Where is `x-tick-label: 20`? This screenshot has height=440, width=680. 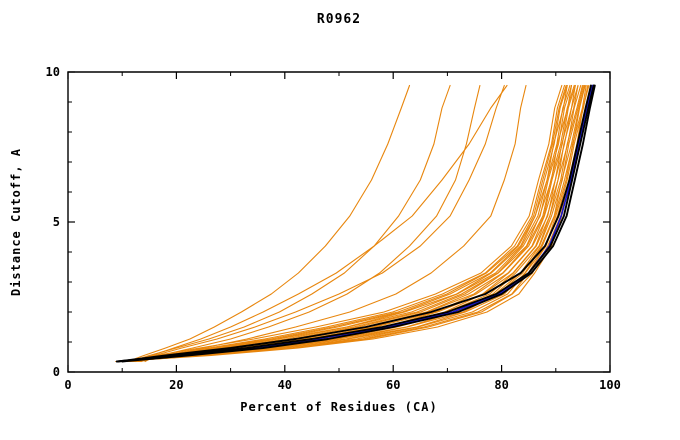
x-tick-label: 20 is located at coordinates (176, 385).